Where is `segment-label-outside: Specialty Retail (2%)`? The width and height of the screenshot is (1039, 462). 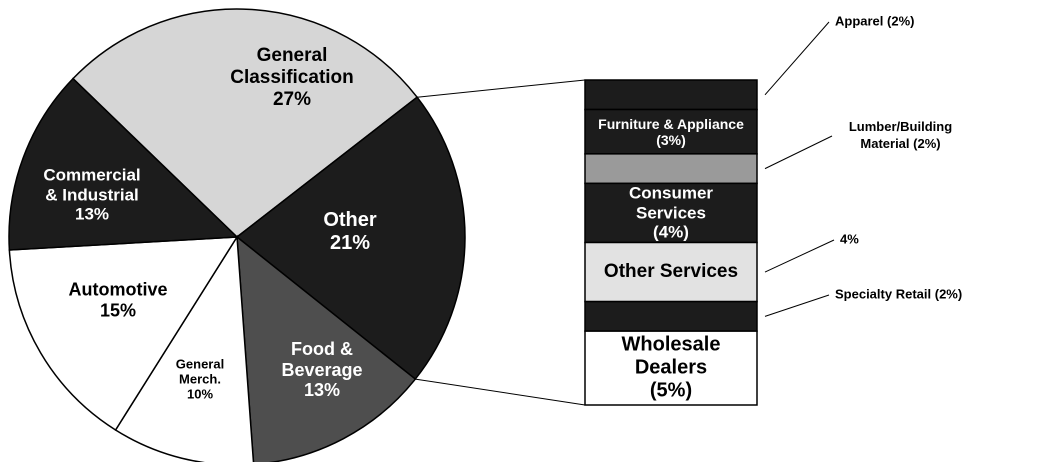
segment-label-outside: Specialty Retail (2%) is located at coordinates (898, 295).